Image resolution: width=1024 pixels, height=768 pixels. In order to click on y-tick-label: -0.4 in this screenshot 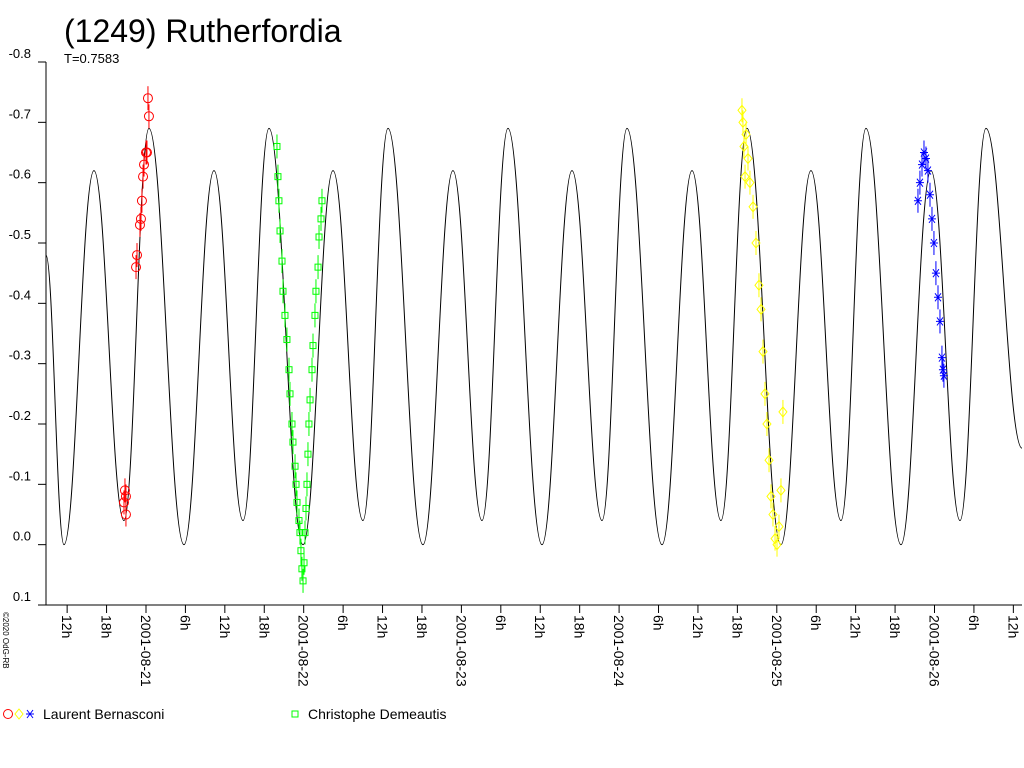, I will do `click(20, 294)`.